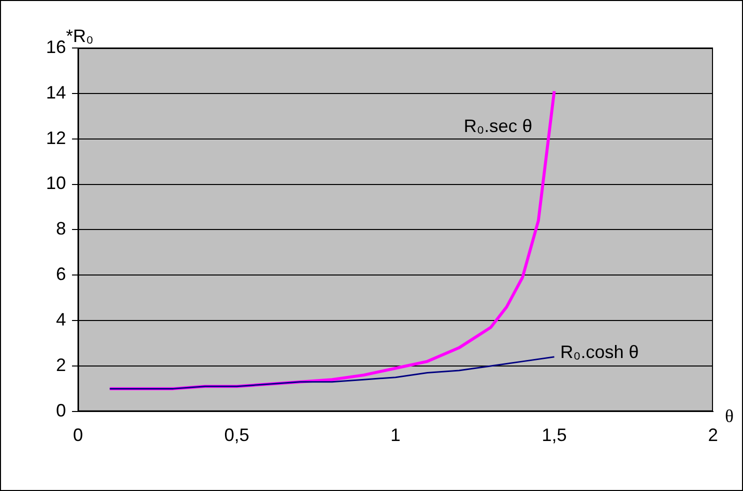  Describe the element at coordinates (61, 320) in the screenshot. I see `y-tick-label: 4` at that location.